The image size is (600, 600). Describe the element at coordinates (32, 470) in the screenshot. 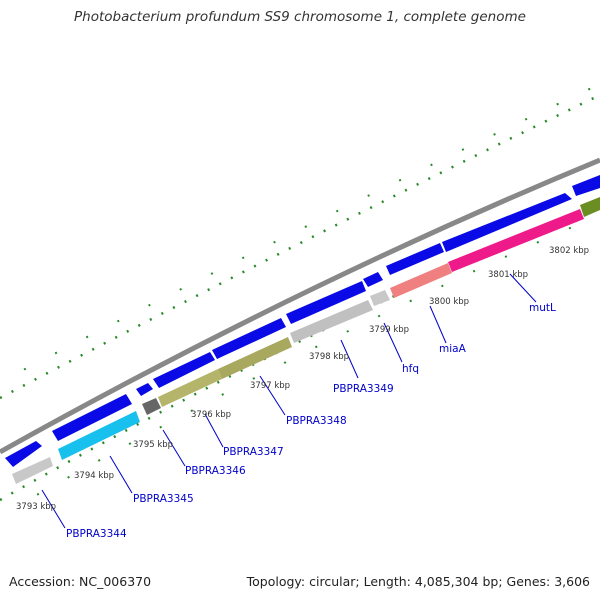

I see `gene-PBPRA3344-bar` at that location.